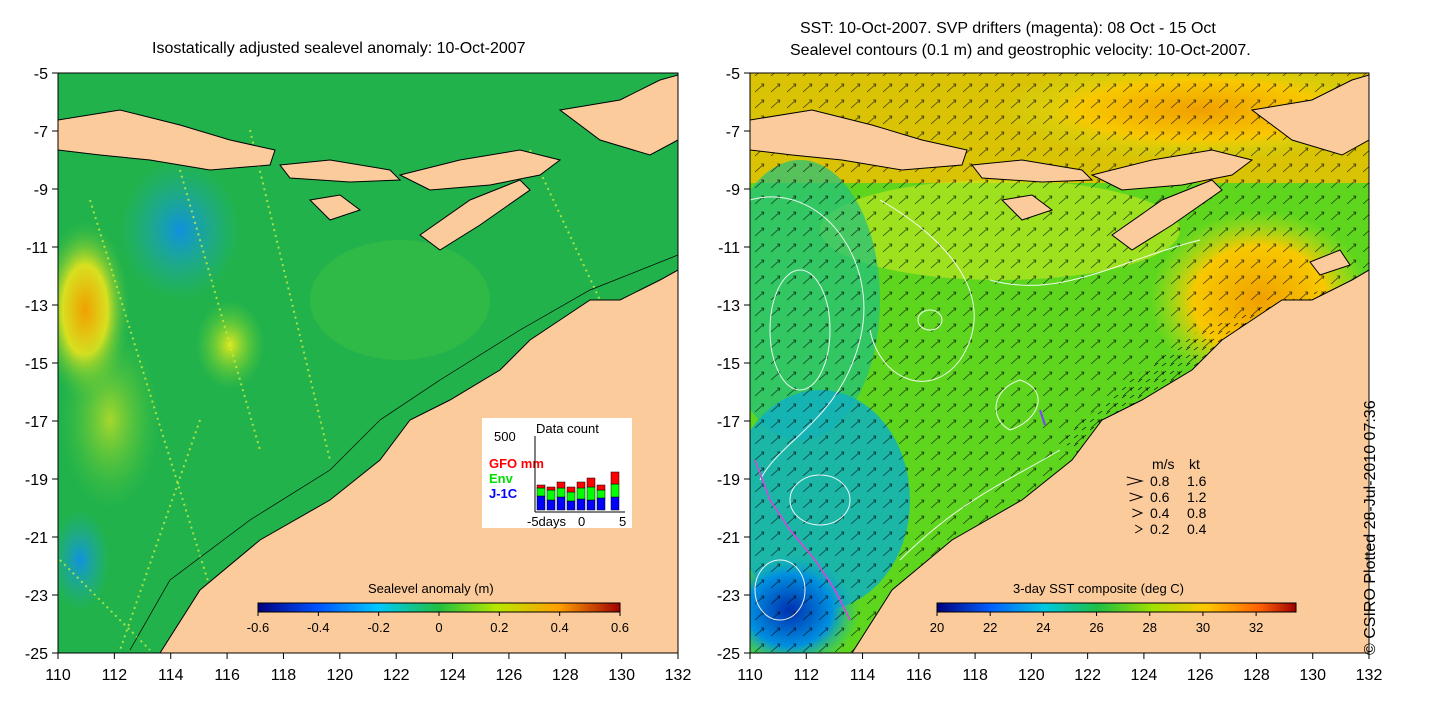  What do you see at coordinates (284, 675) in the screenshot?
I see `left-x-tick-label: 118` at bounding box center [284, 675].